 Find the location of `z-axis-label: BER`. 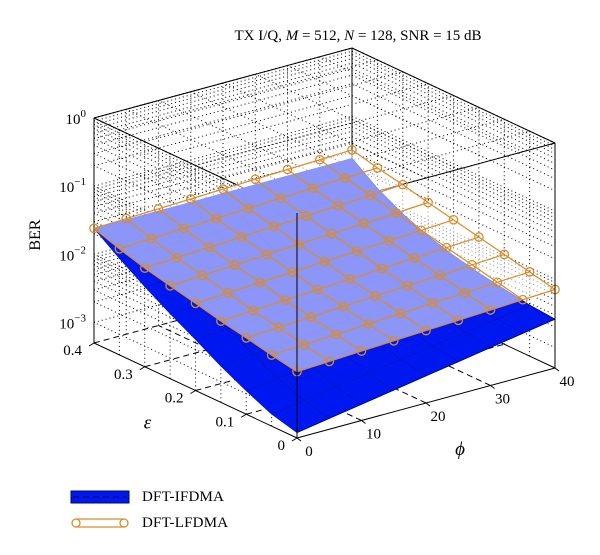

z-axis-label: BER is located at coordinates (35, 234).